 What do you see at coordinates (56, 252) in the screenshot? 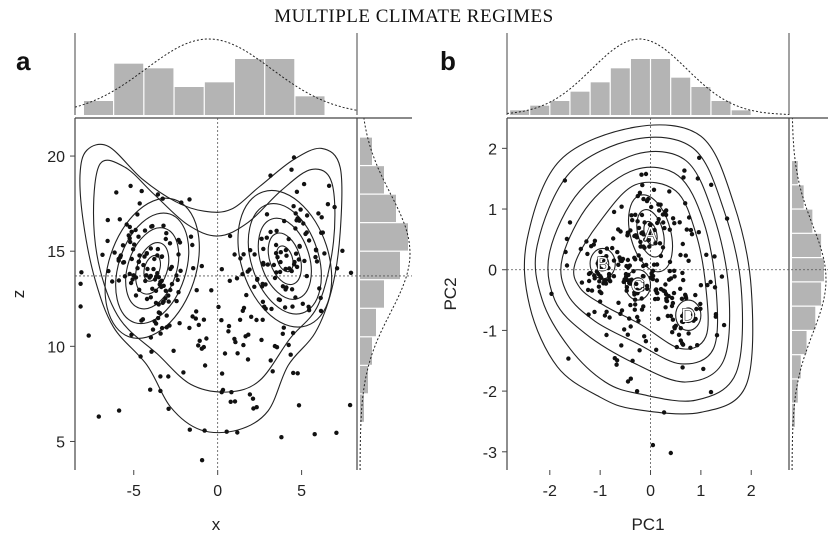
I see `y-tick-label: 15` at bounding box center [56, 252].